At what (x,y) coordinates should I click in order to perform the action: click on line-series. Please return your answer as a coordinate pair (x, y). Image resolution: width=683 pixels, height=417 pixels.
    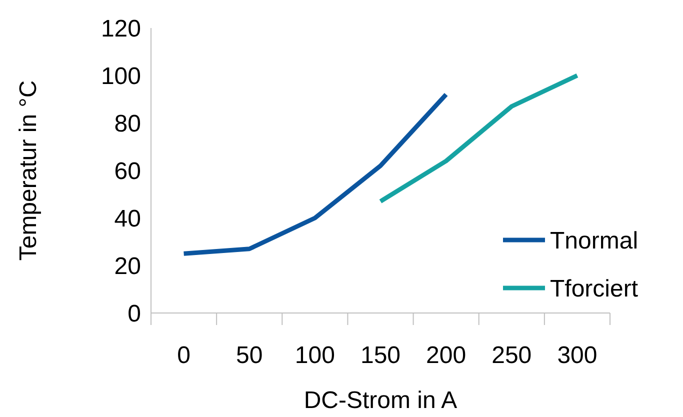
    Looking at the image, I should click on (479, 138).